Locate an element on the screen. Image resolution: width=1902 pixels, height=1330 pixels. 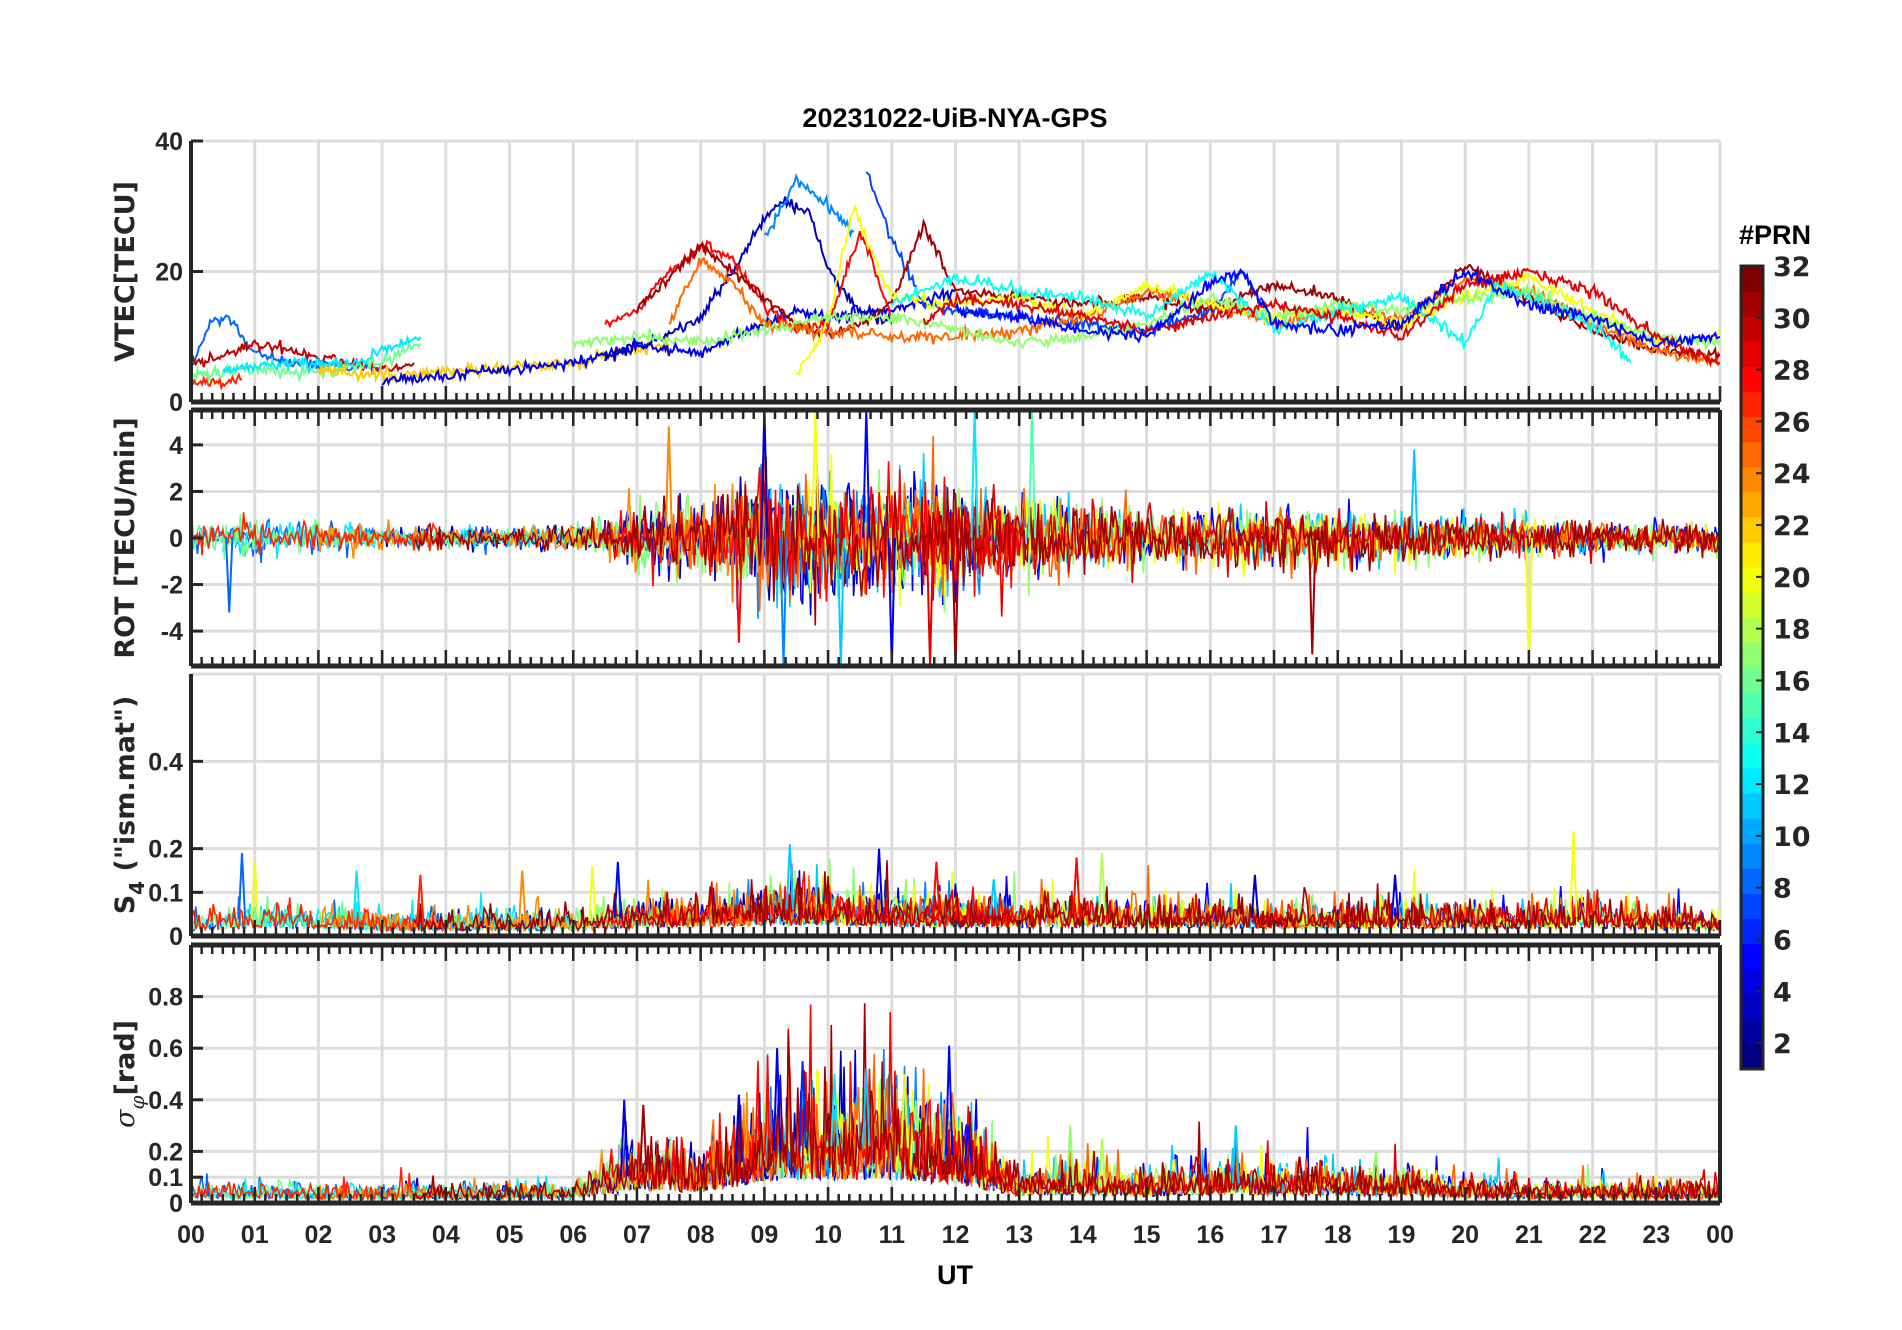
s4-line-prn29 is located at coordinates (1321, 910).